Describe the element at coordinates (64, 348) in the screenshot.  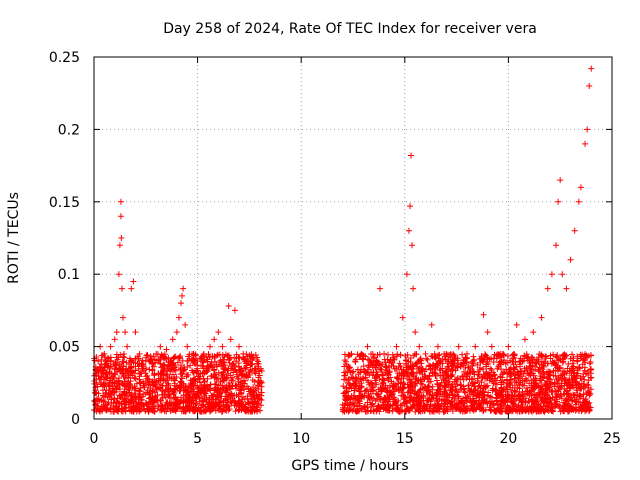
I see `y-tick-label: 0.05` at that location.